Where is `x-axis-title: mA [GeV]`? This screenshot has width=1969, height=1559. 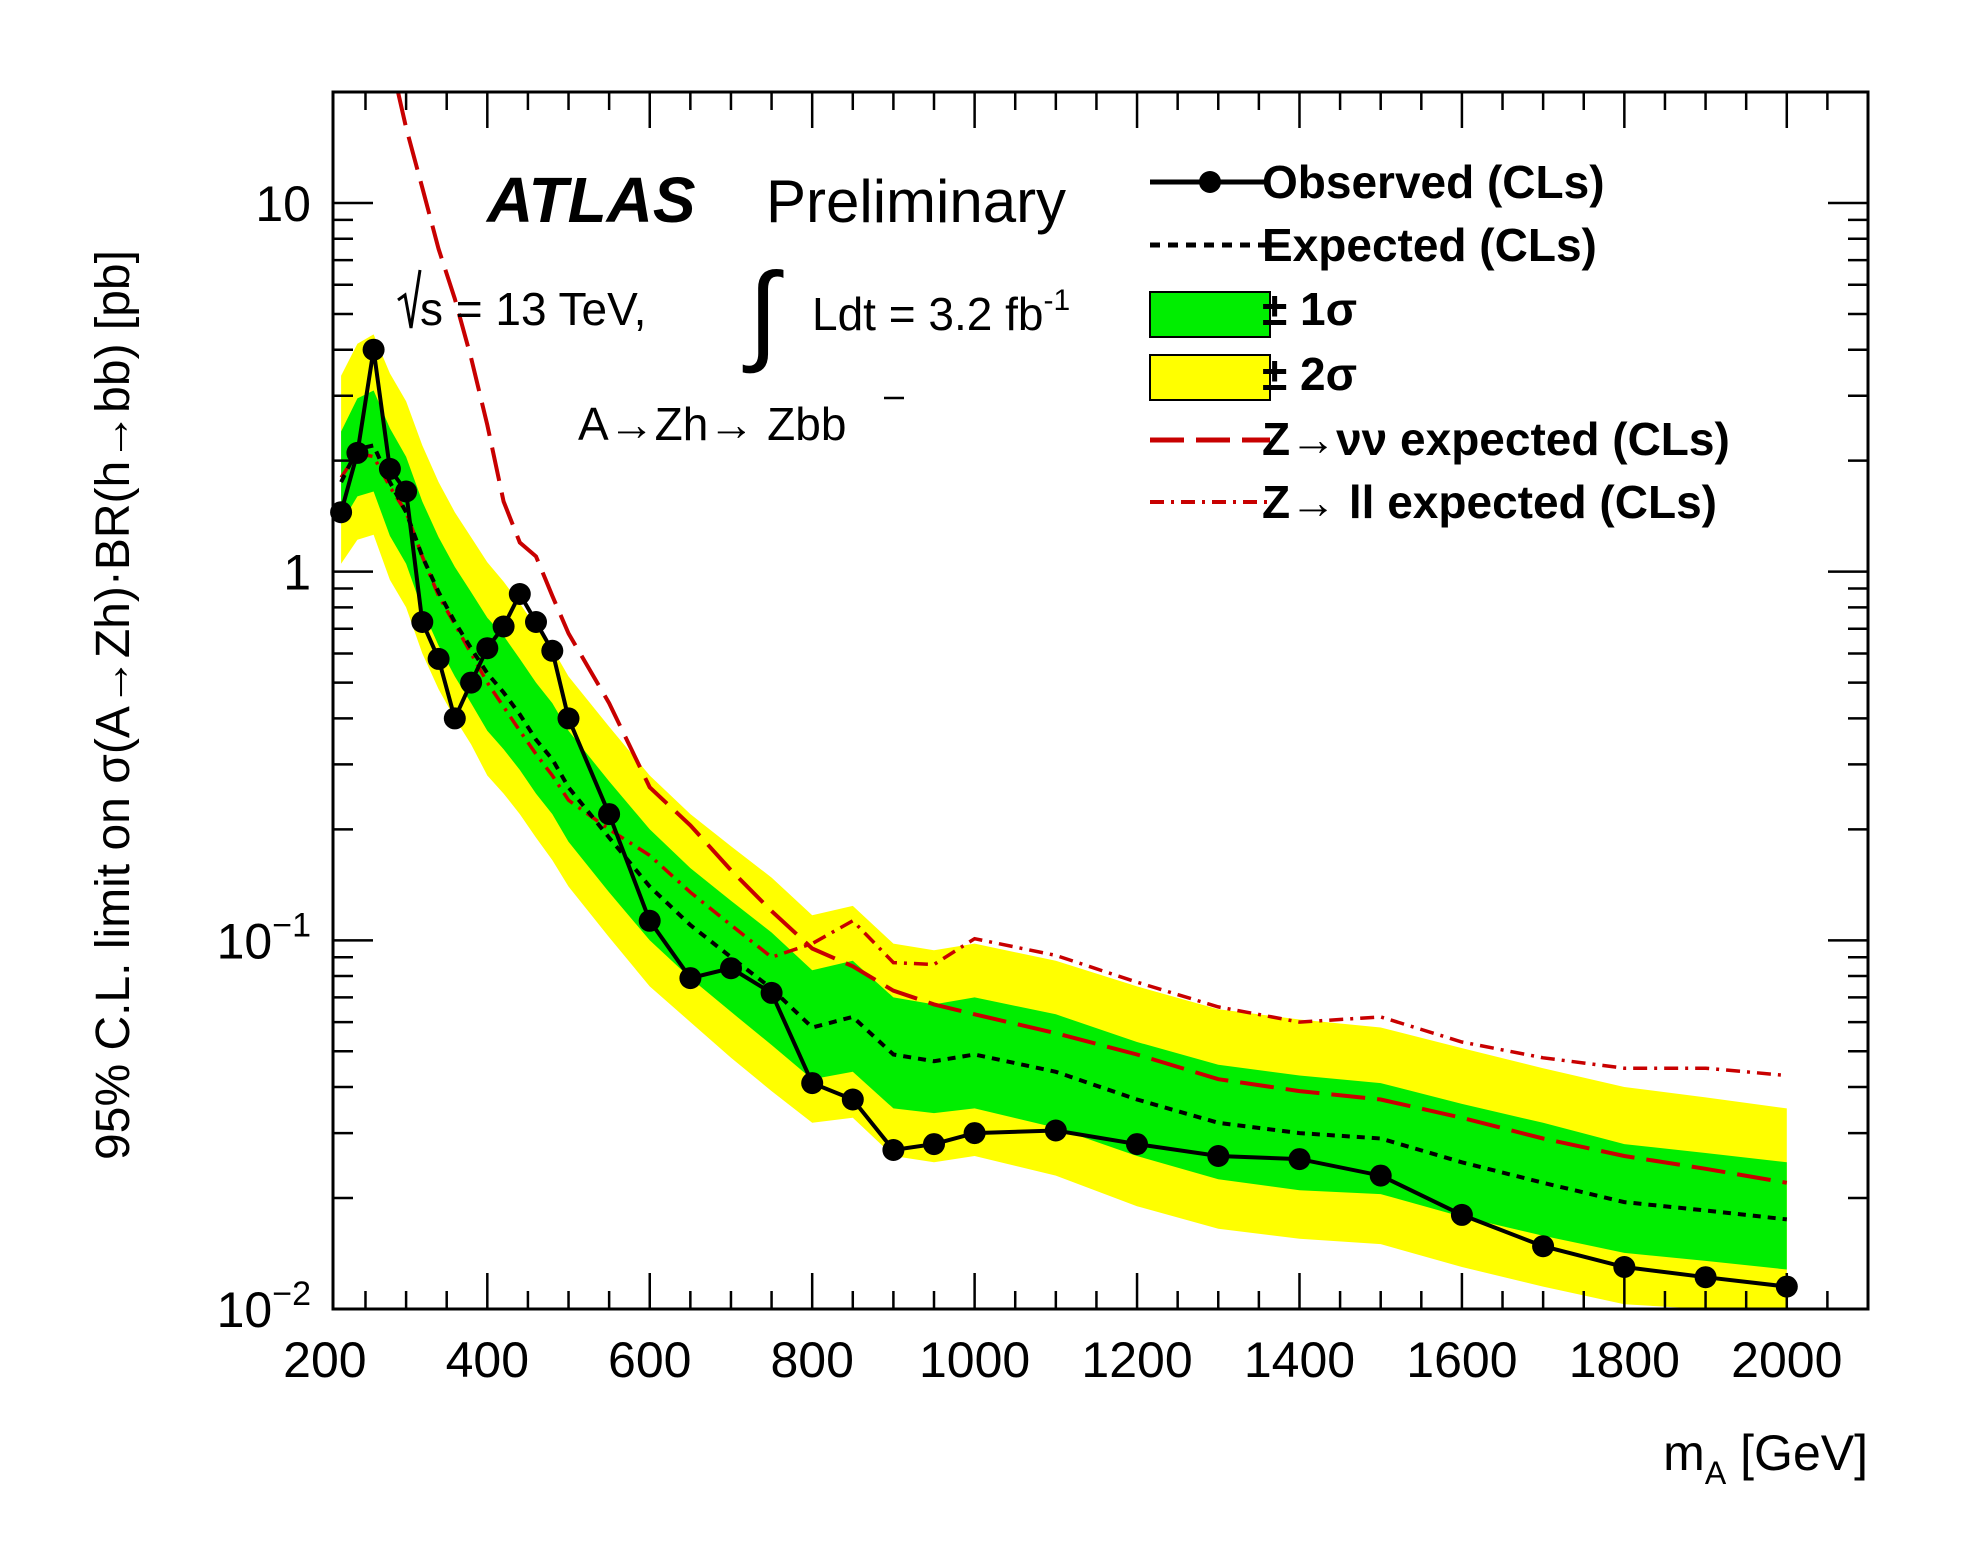
x-axis-title: mA [GeV] is located at coordinates (1765, 1458).